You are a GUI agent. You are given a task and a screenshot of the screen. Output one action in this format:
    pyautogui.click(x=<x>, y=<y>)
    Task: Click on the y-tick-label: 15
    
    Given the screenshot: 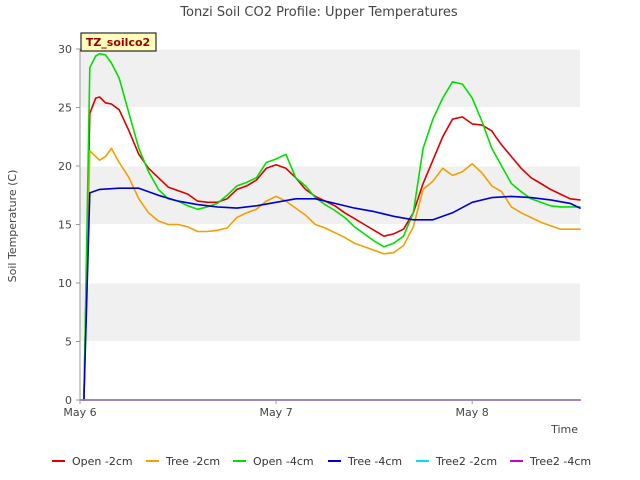 What is the action you would take?
    pyautogui.click(x=65, y=225)
    